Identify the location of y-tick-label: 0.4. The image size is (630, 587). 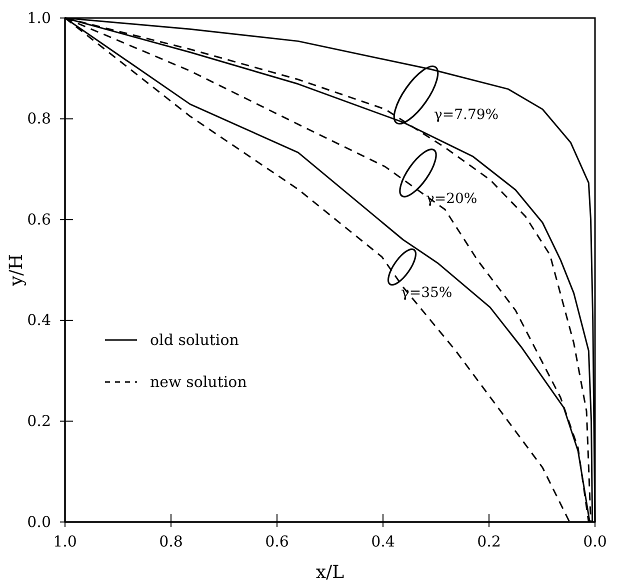
(39, 320).